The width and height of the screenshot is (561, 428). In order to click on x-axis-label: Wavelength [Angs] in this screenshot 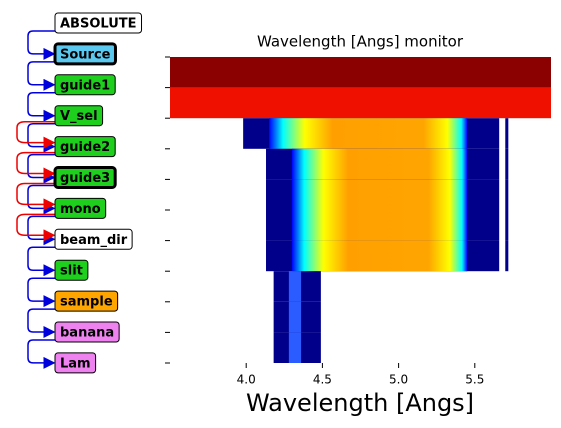, I will do `click(360, 403)`.